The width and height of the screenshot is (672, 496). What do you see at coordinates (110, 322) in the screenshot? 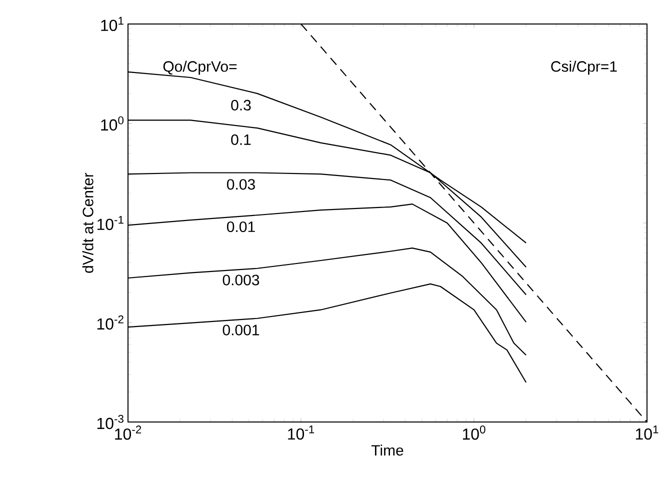
I see `y-tick-label: 10$^{-2}$` at bounding box center [110, 322].